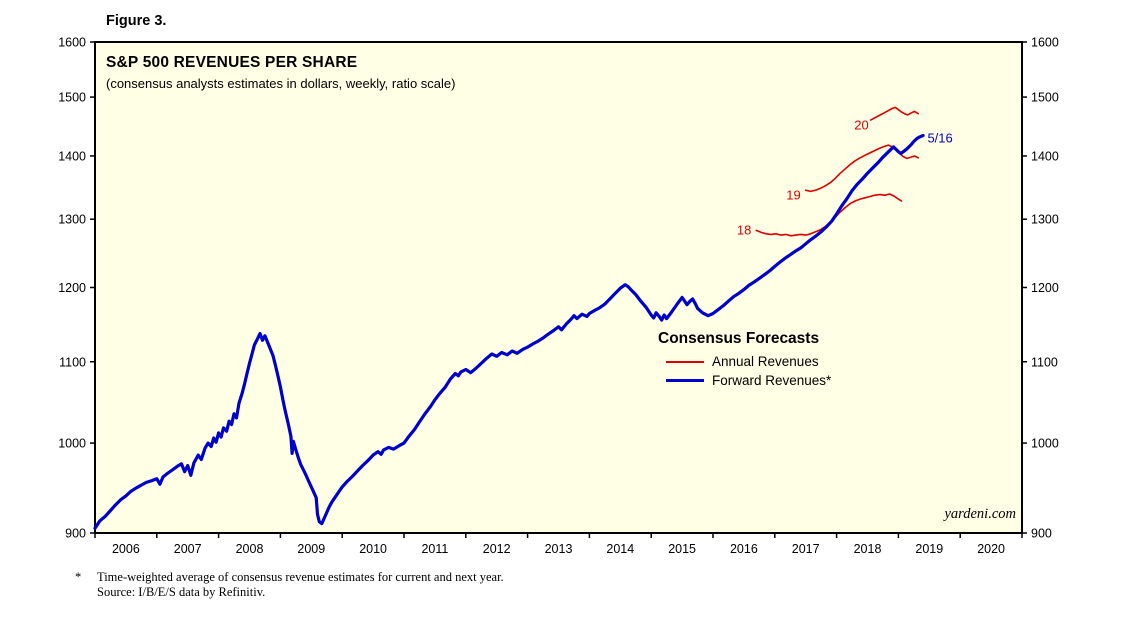  What do you see at coordinates (685, 361) in the screenshot?
I see `red-line-swatch-icon` at bounding box center [685, 361].